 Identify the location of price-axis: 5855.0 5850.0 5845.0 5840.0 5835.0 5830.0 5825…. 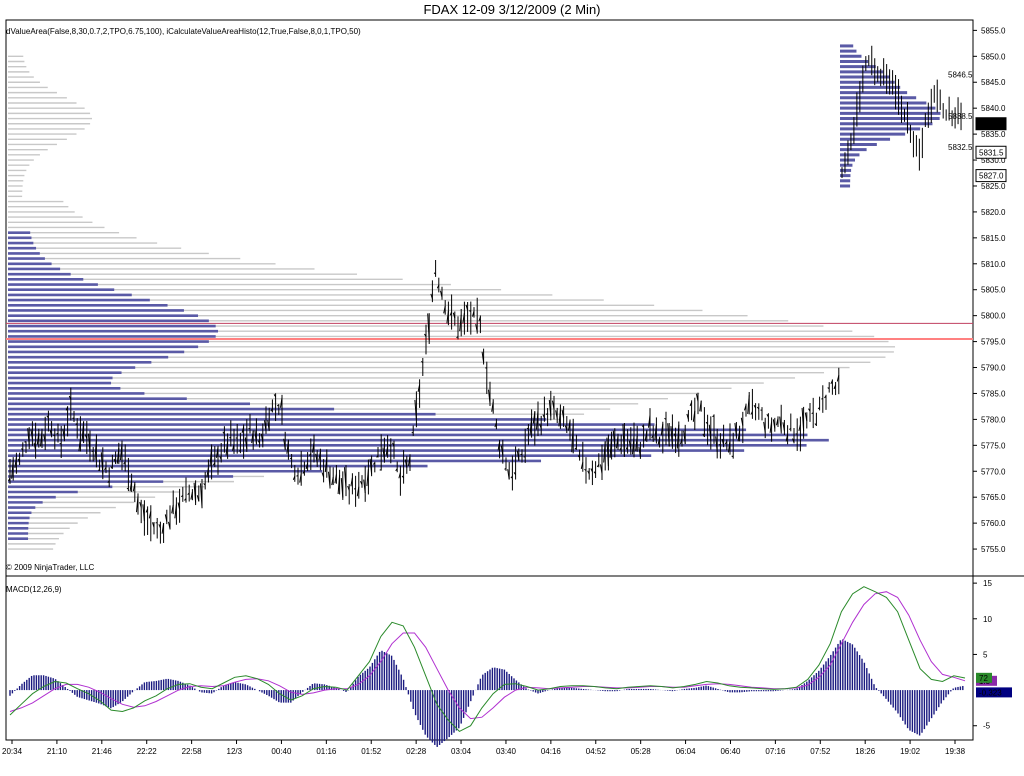
(989, 290).